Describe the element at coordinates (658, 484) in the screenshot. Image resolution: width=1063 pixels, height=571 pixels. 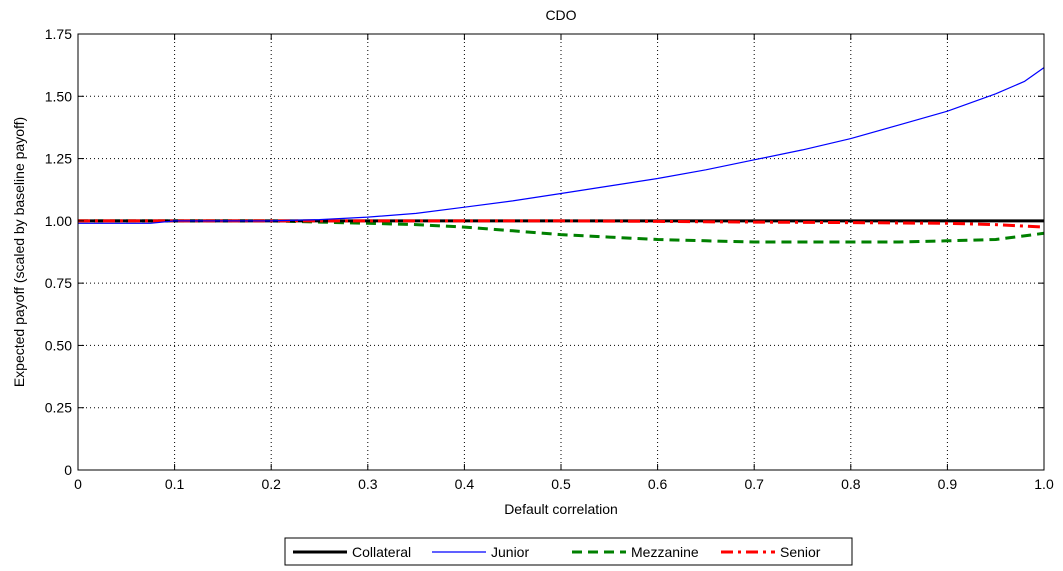
I see `x-tick-label: 0.6` at that location.